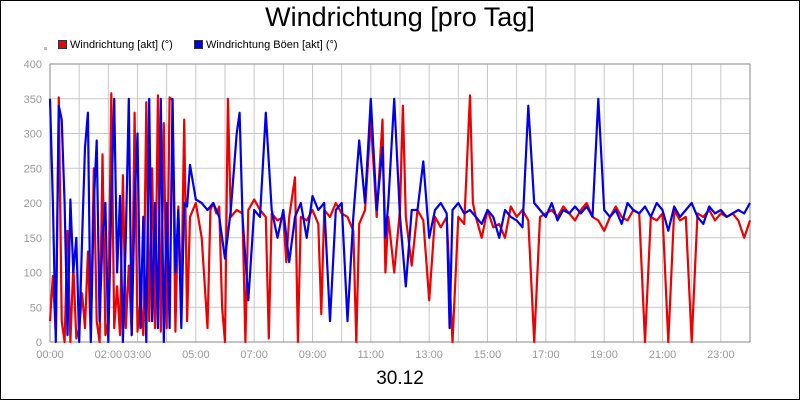  I want to click on legend-item-windrichtung-boeen: Windrichtung Böen [akt] (°), so click(266, 45).